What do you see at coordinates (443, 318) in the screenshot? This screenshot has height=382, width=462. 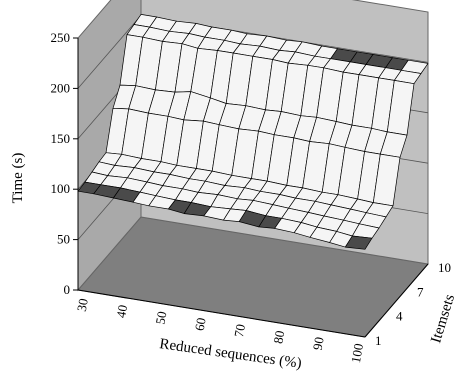 I see `y-axis-title: Itemsets` at bounding box center [443, 318].